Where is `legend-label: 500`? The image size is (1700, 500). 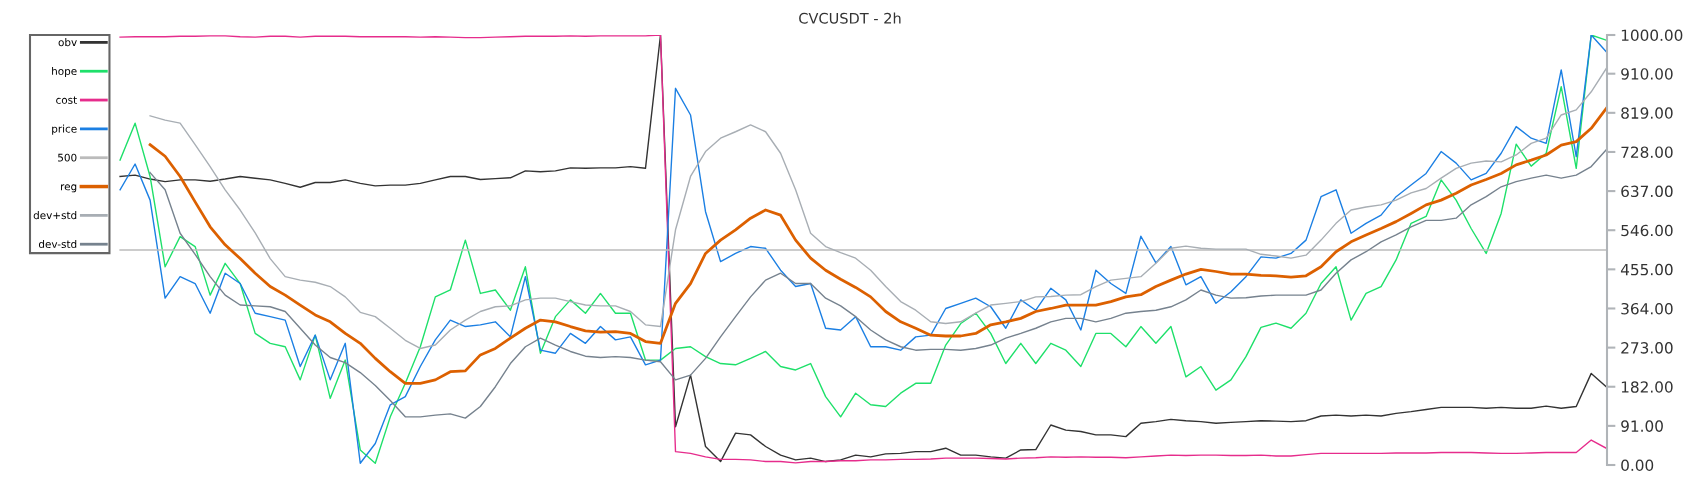
legend-label: 500 is located at coordinates (67, 157).